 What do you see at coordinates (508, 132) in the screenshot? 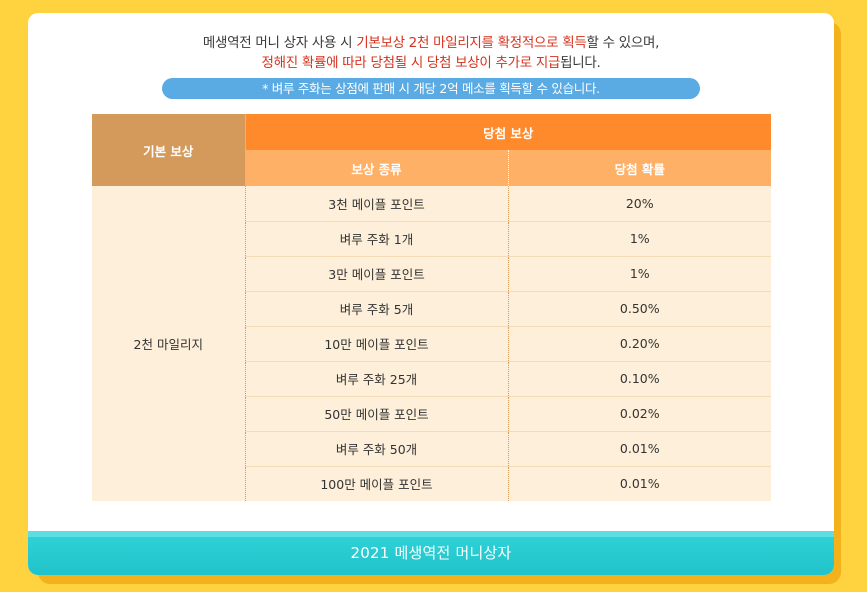
I see `win-reward-header: 당첨 보상` at bounding box center [508, 132].